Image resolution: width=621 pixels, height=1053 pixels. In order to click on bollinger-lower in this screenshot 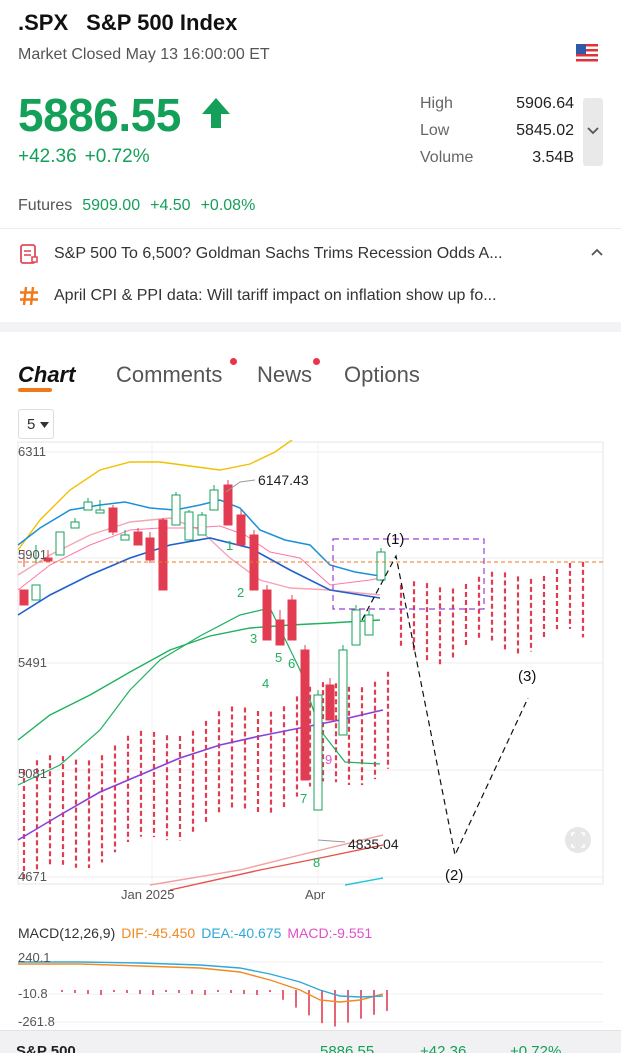, I will do `click(199, 696)`.